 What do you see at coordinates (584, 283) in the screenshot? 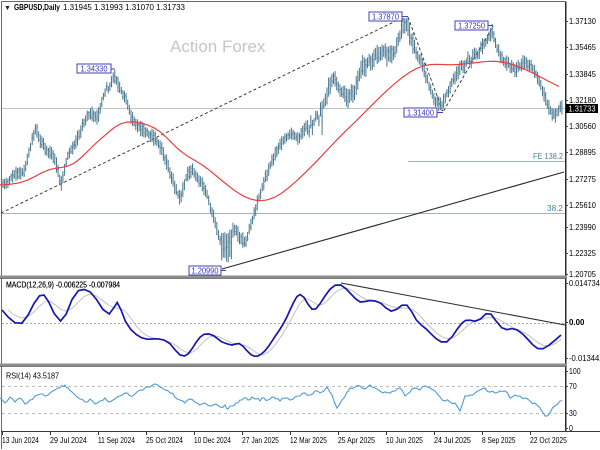
I see `svg-text: 0.014734` at bounding box center [584, 283].